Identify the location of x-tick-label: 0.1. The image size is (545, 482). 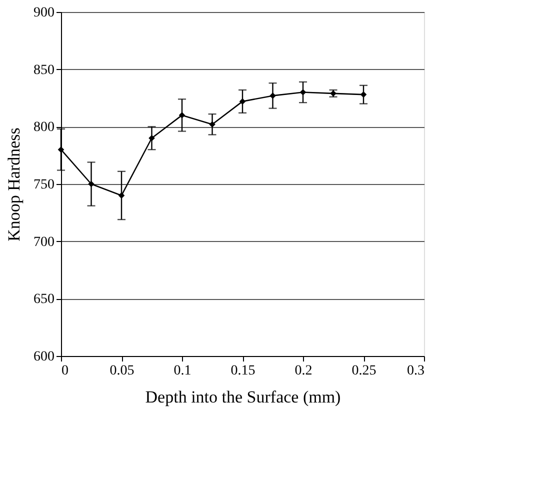
(183, 371).